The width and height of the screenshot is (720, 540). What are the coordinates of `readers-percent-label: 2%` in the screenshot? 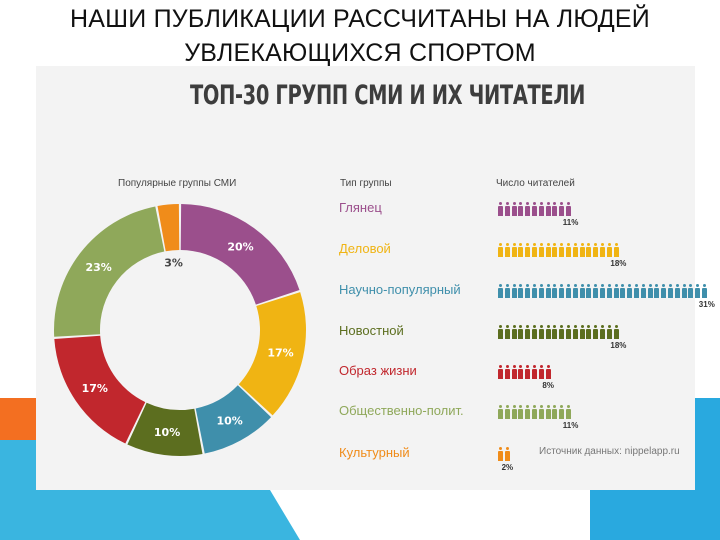 It's located at (507, 467).